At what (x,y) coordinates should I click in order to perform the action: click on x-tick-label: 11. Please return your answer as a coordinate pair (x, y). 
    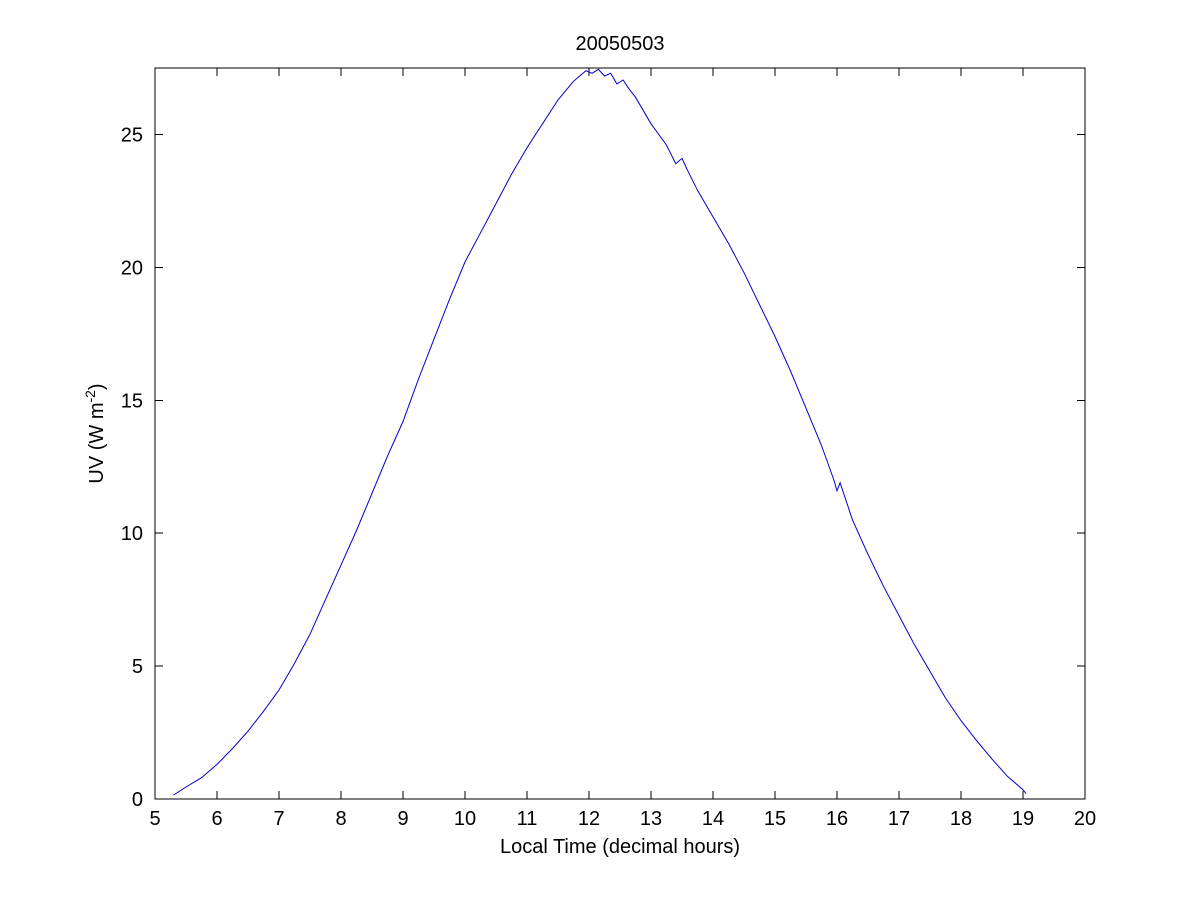
    Looking at the image, I should click on (527, 819).